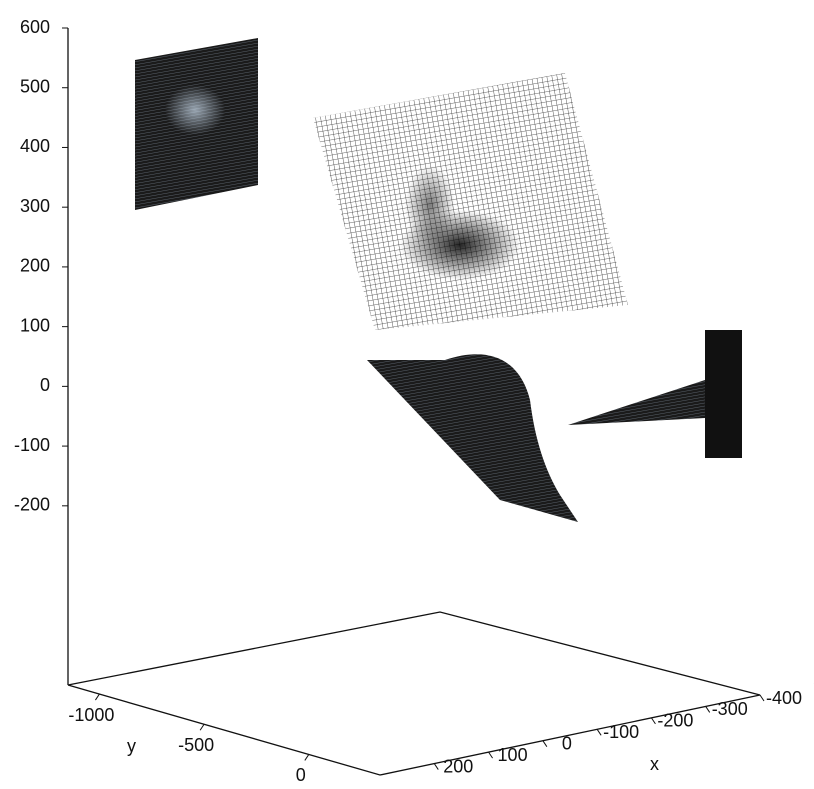 This screenshot has height=789, width=814. Describe the element at coordinates (636, 402) in the screenshot. I see `surface-wedge` at that location.